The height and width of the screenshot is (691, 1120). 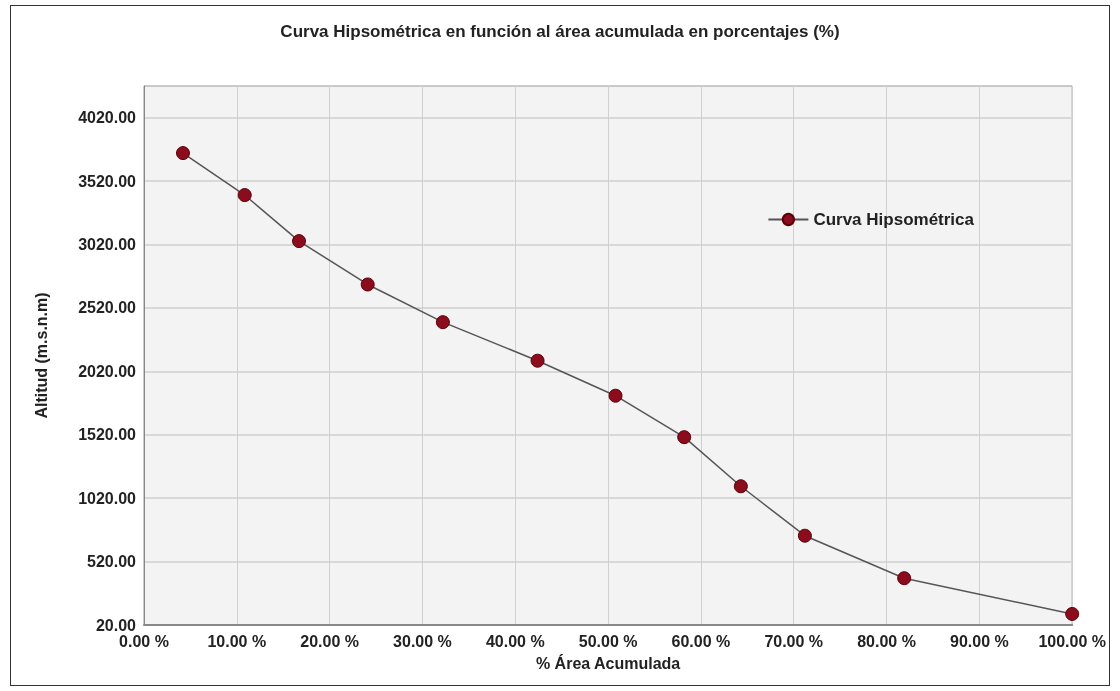 What do you see at coordinates (107, 245) in the screenshot?
I see `y-tick-label: 3020.00` at bounding box center [107, 245].